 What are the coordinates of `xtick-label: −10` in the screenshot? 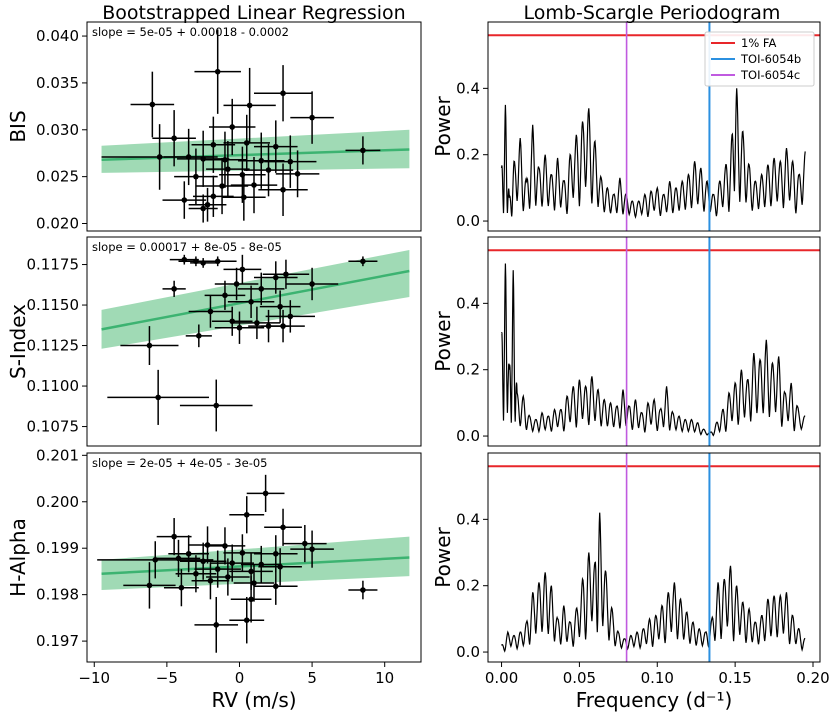 It's located at (94, 678).